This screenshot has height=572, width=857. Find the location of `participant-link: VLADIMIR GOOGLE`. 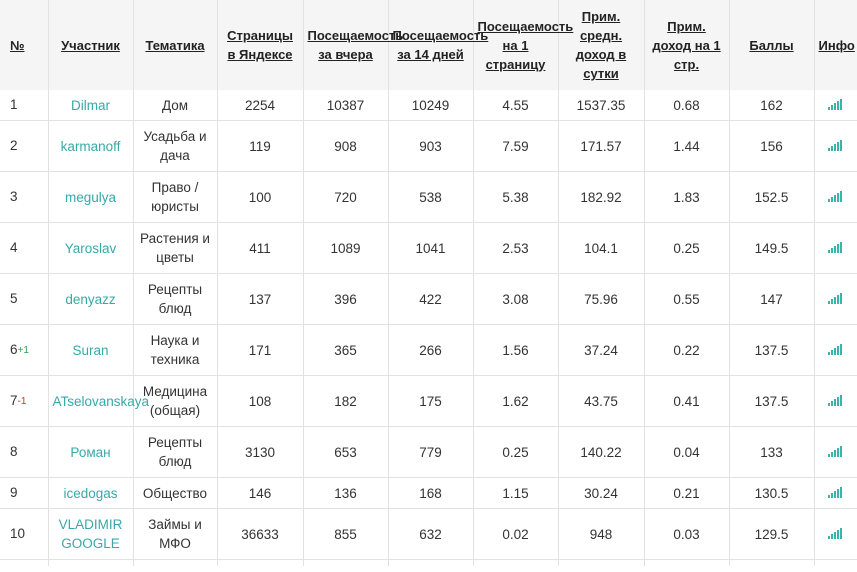

participant-link: VLADIMIR GOOGLE is located at coordinates (90, 534).